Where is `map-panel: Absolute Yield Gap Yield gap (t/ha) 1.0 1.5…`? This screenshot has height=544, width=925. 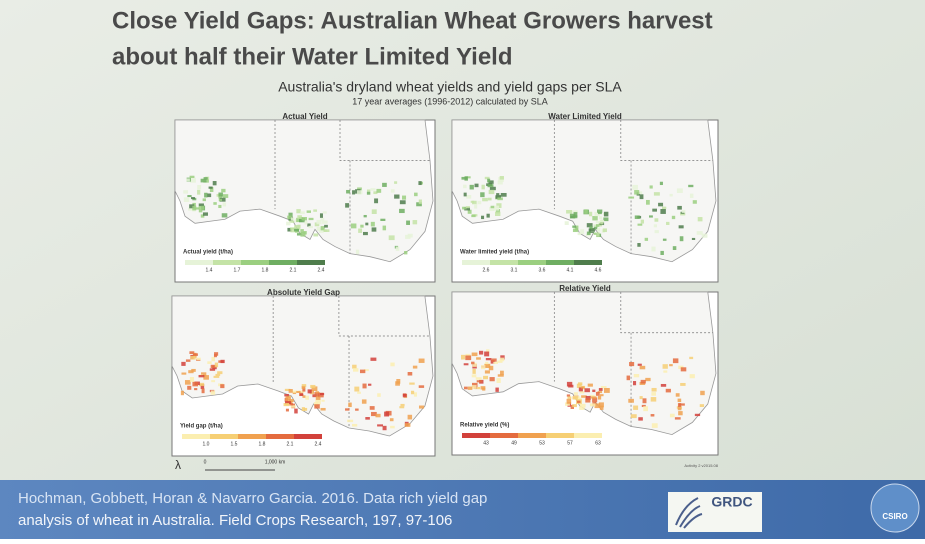 map-panel: Absolute Yield Gap Yield gap (t/ha) 1.0 1.5… is located at coordinates (303, 372).